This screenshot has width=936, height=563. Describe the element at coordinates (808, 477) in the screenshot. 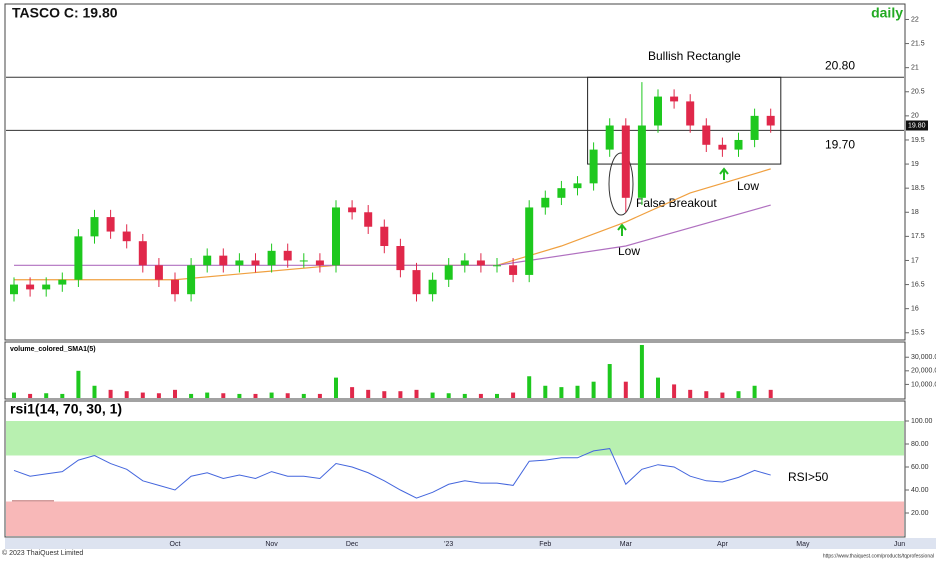

I see `annotation: RSI>50` at that location.